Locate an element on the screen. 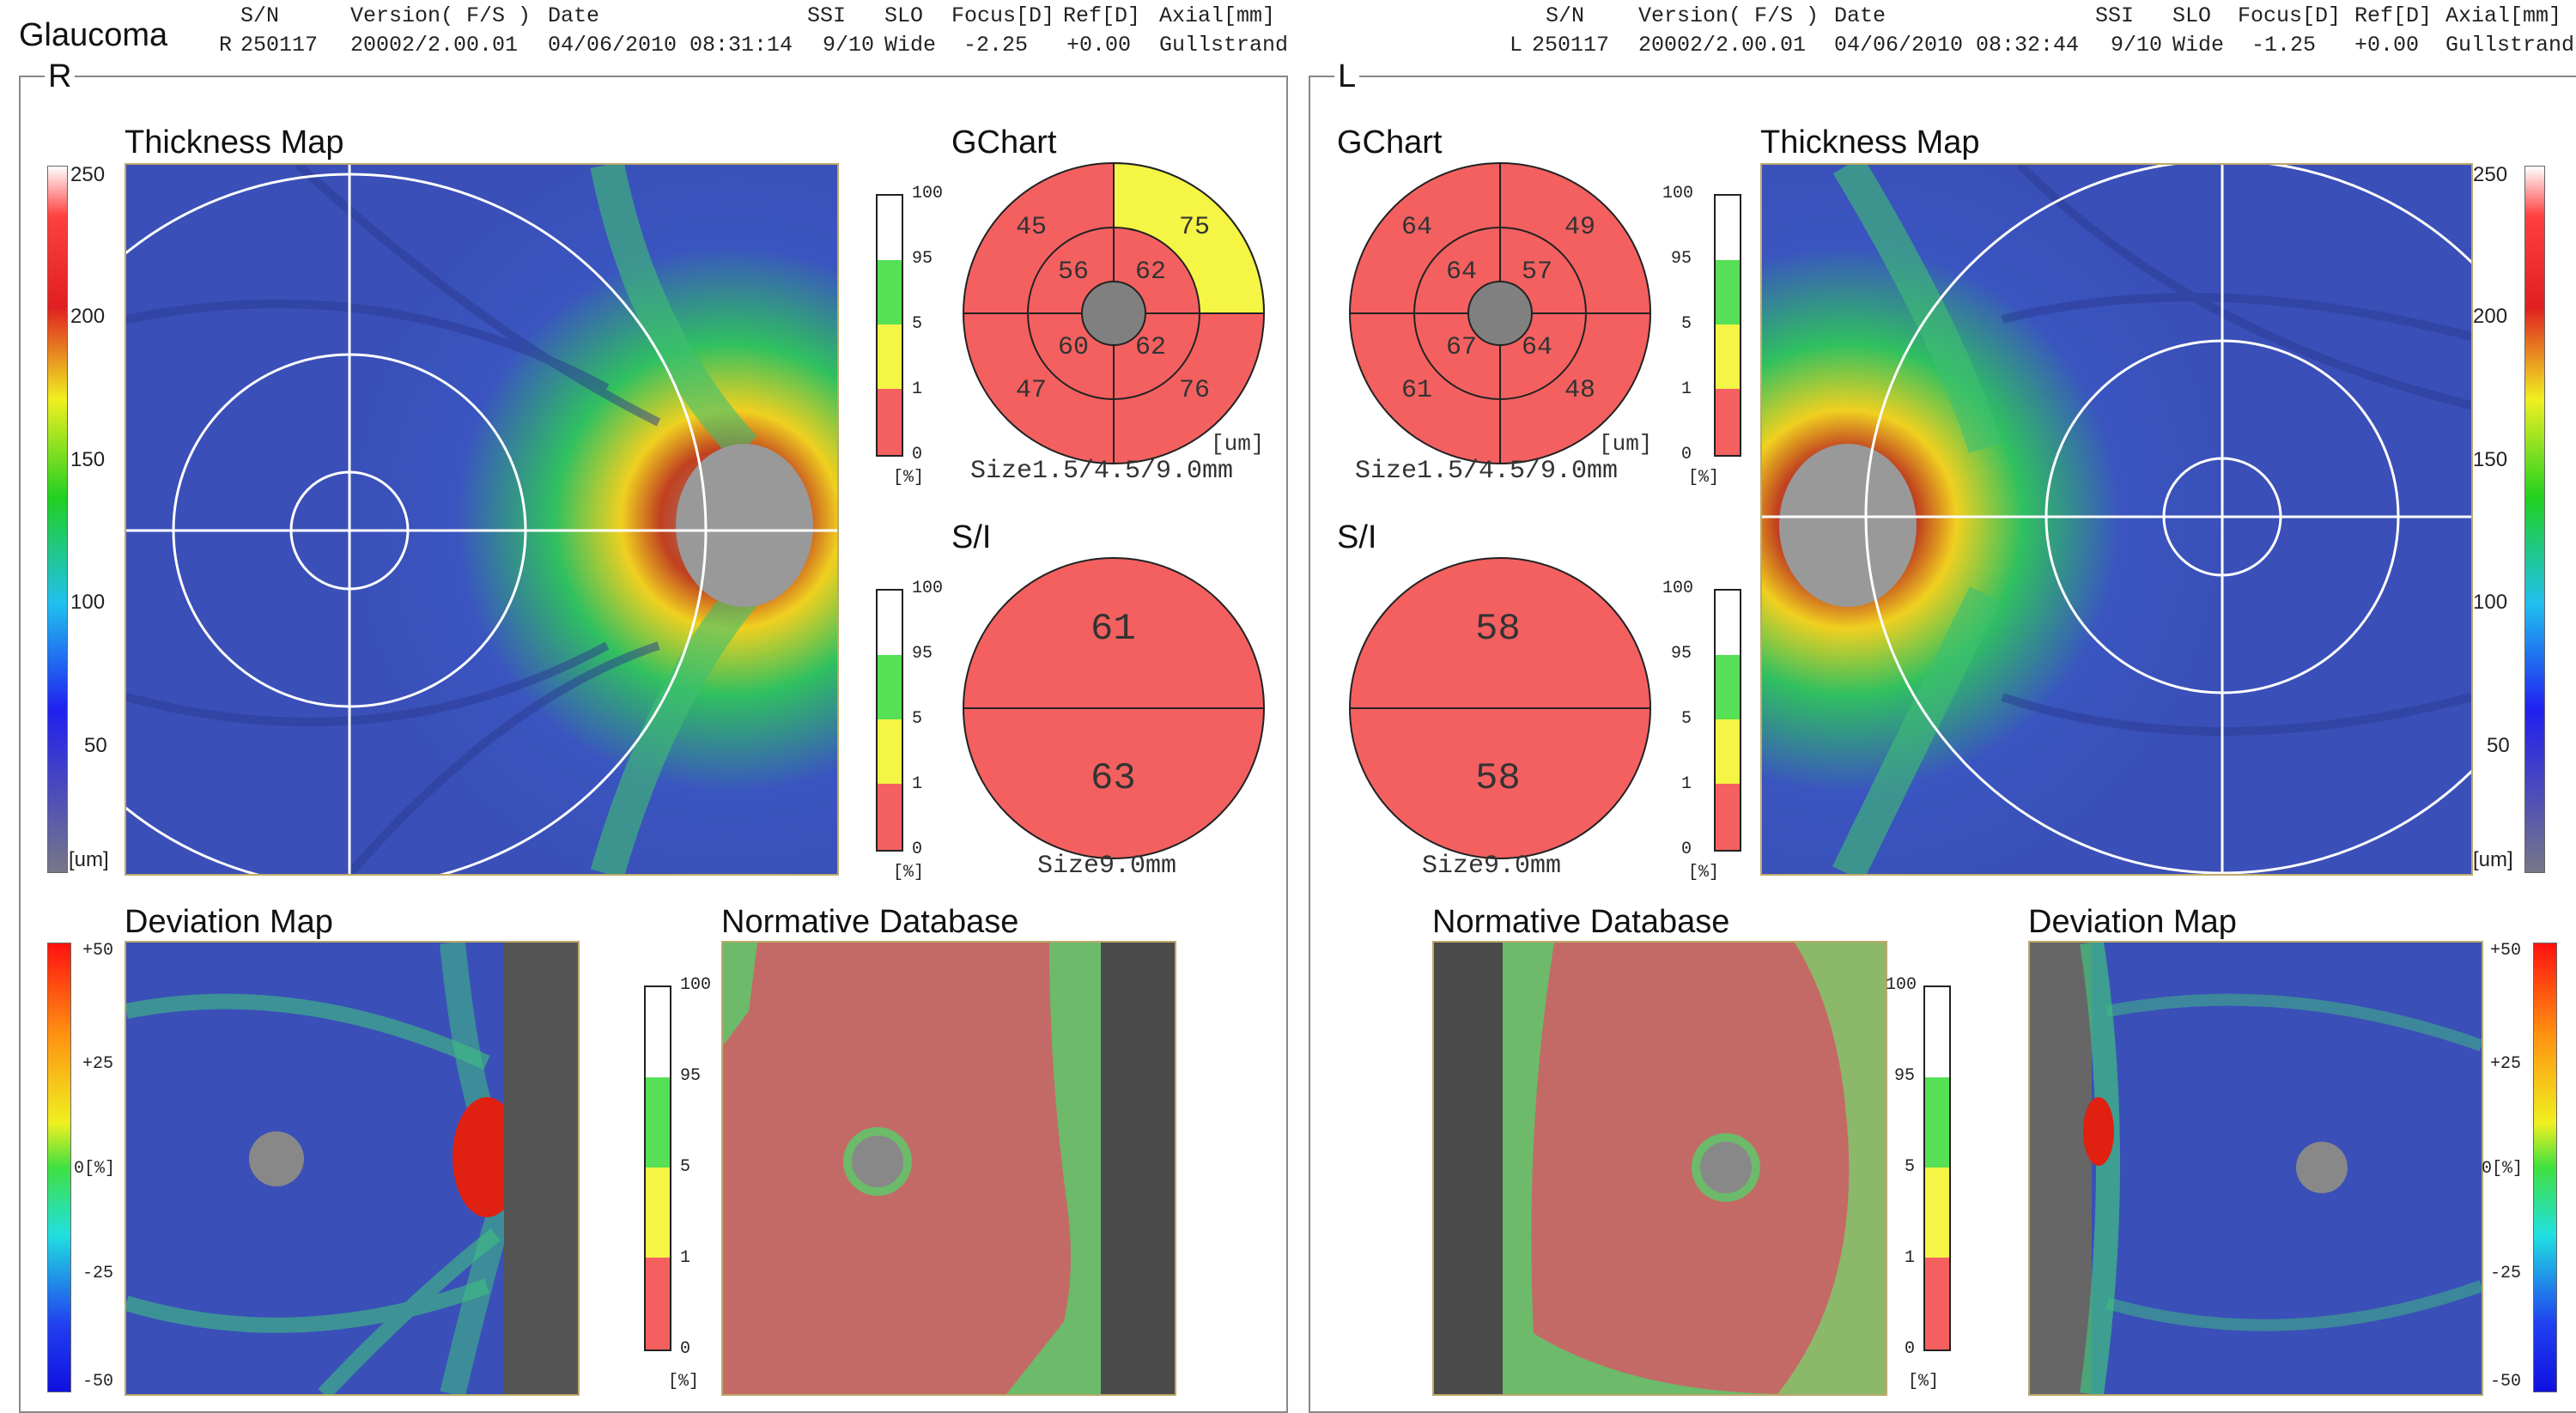 The height and width of the screenshot is (1413, 2576). deviation-tick: -25 is located at coordinates (2506, 1273).